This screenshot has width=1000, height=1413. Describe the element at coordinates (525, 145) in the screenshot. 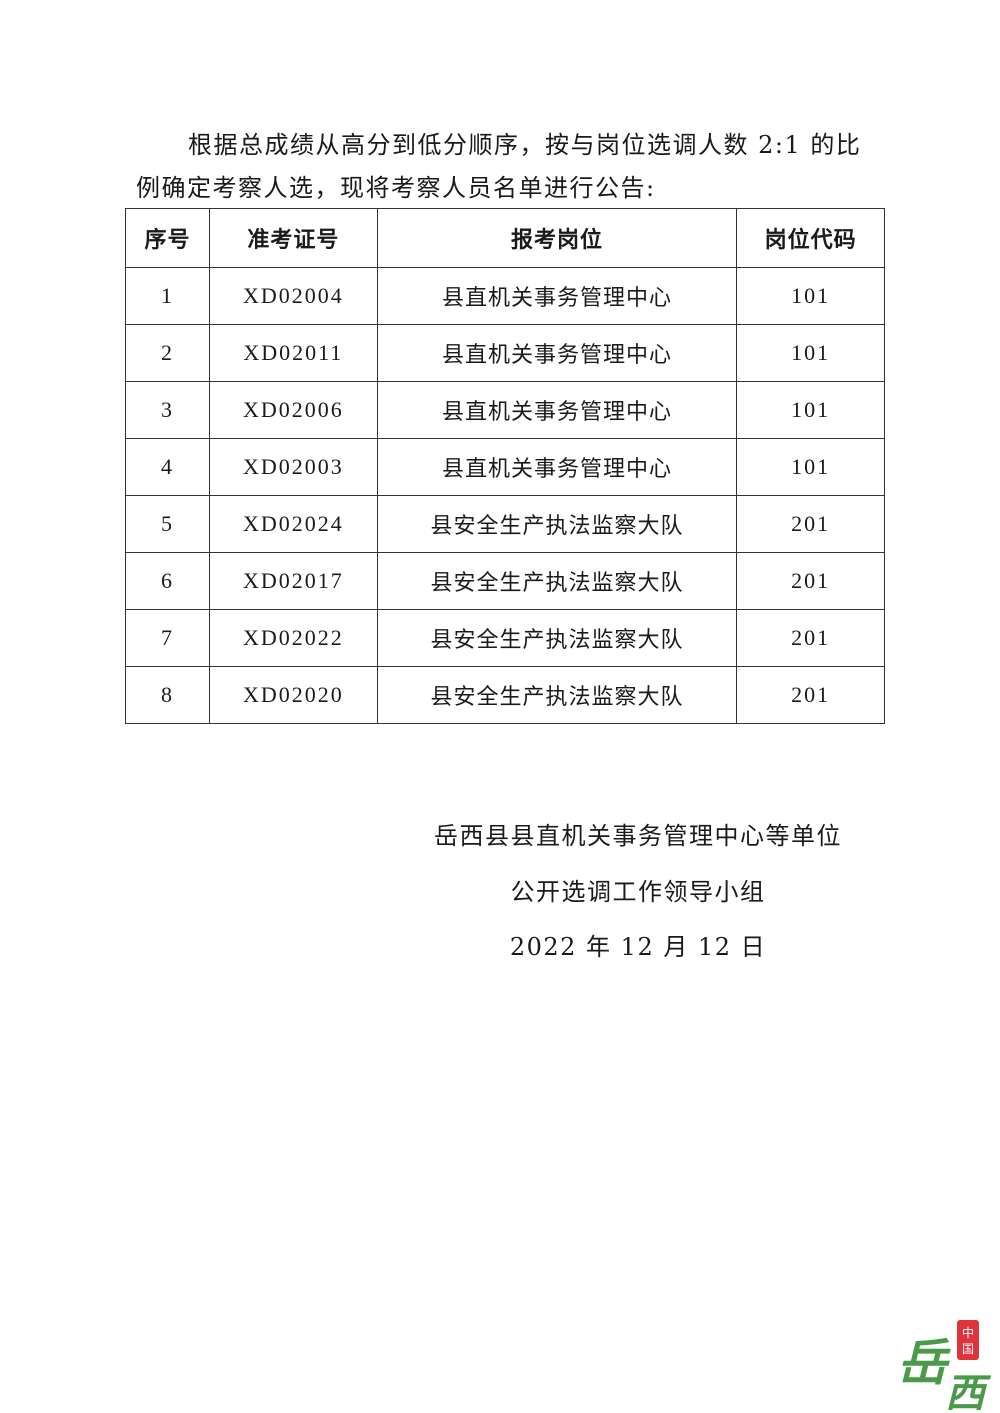

I see `intro-line-1: 根据总成绩从高分到低分顺序，按与岗位选调人数 2:1 的比` at that location.